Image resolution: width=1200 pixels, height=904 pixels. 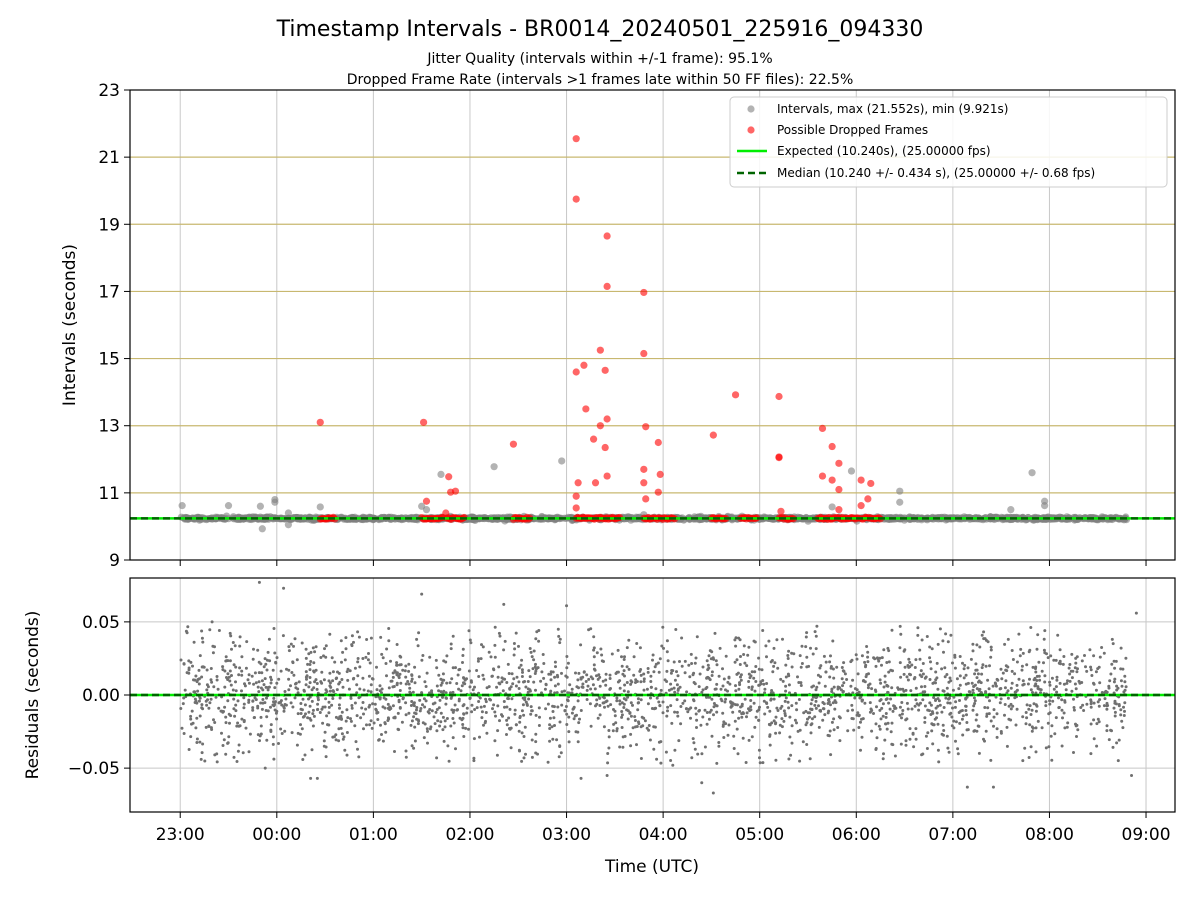 I want to click on x-tick-label: 07:00, so click(x=952, y=835).